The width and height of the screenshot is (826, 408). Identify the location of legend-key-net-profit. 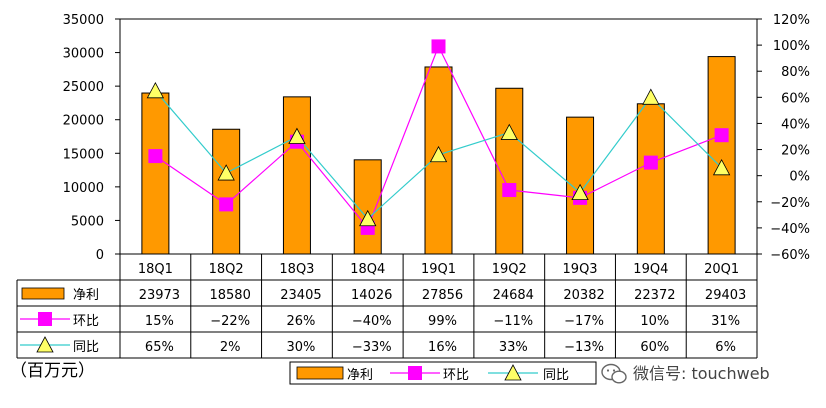
(320, 373).